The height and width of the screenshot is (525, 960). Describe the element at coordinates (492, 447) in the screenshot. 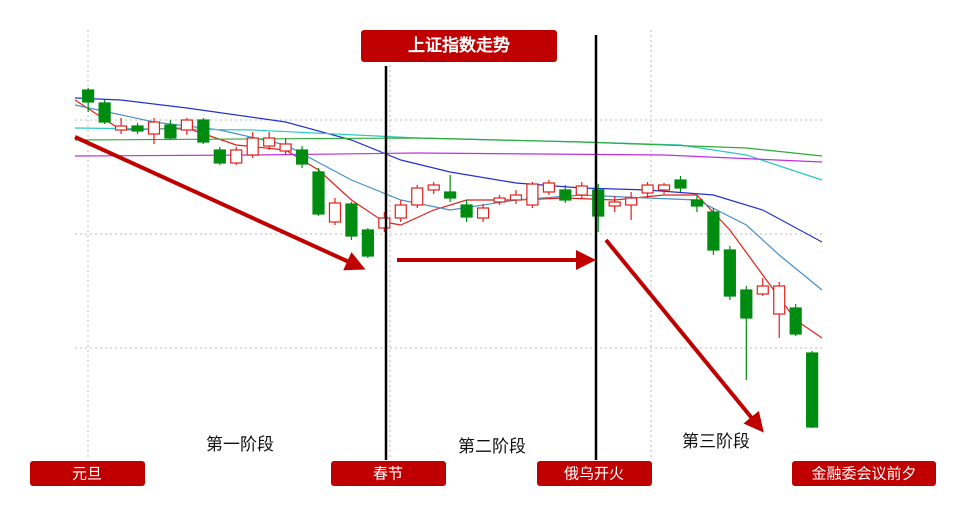

I see `phase-label: 第二阶段` at that location.